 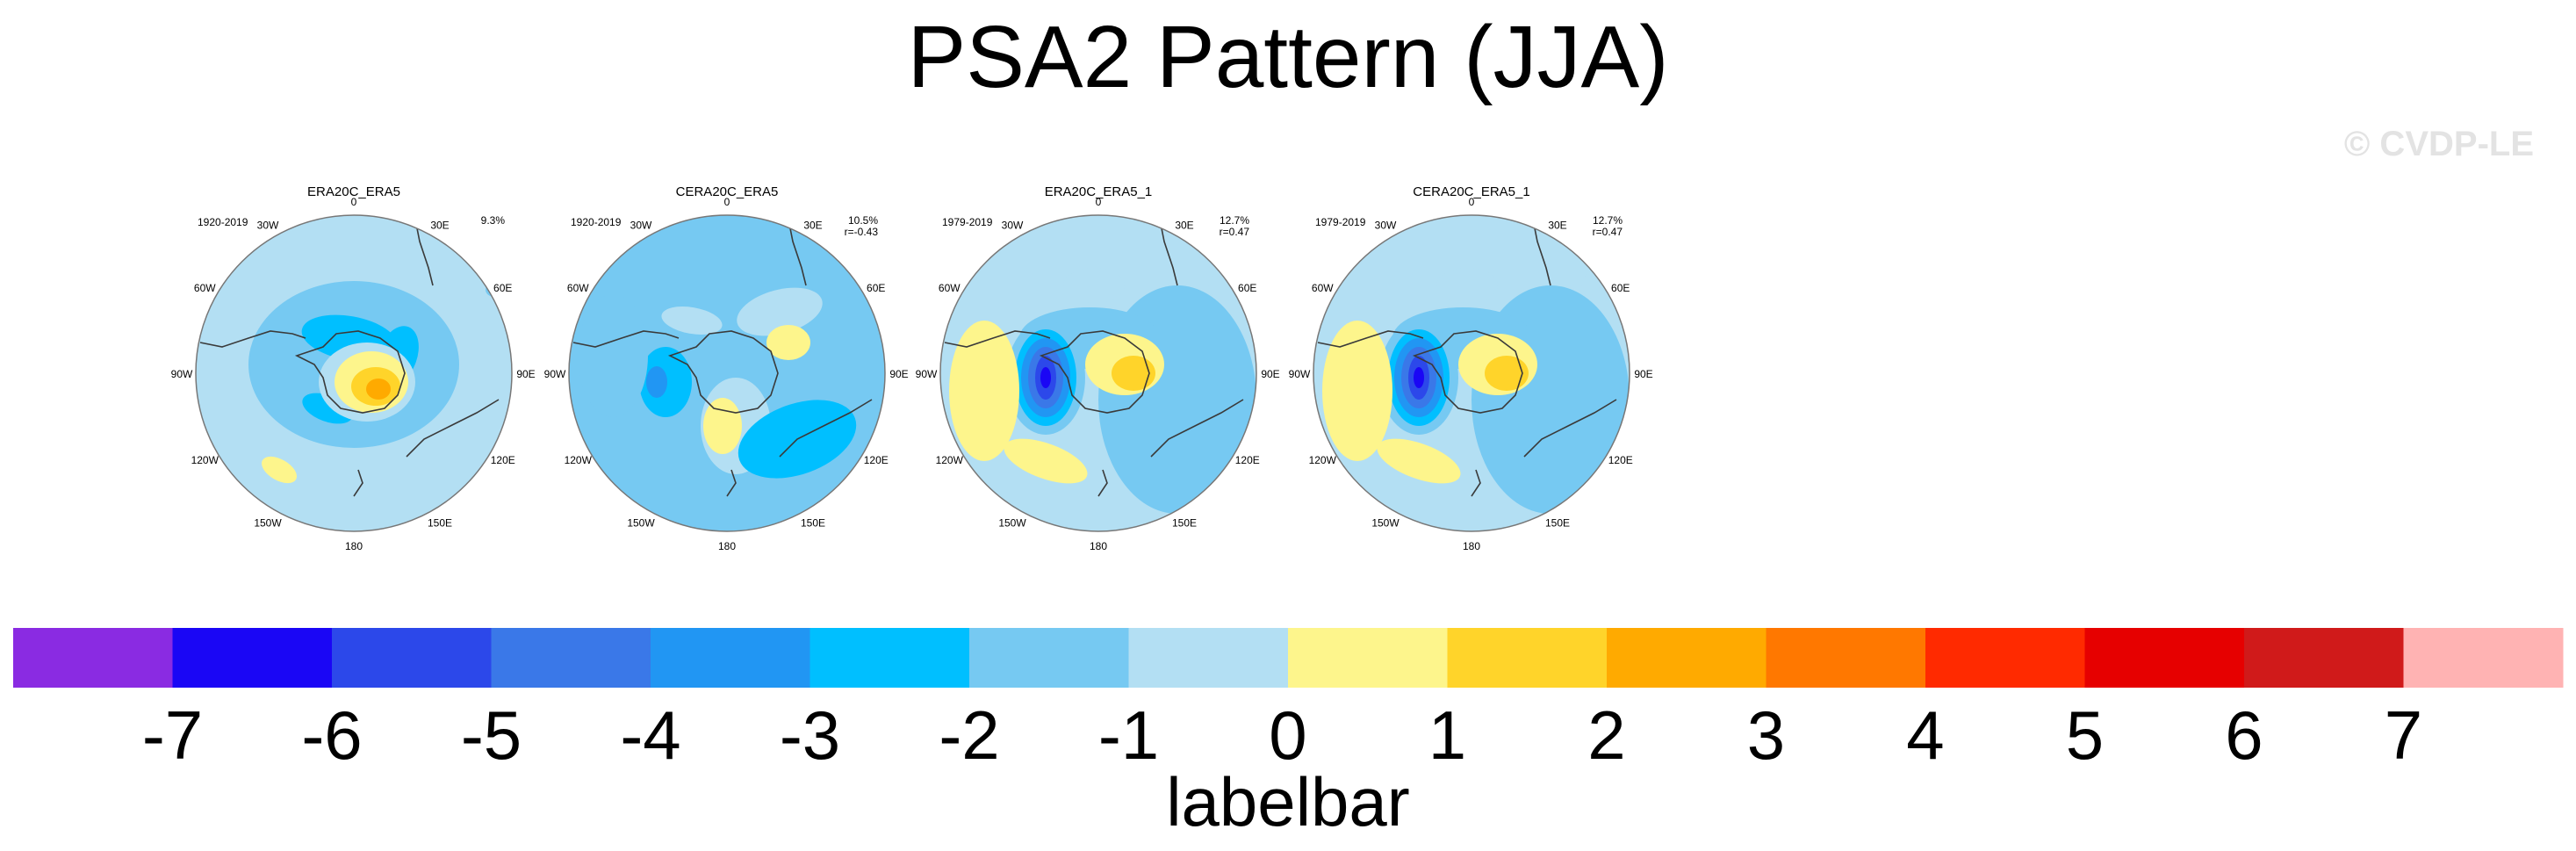 I want to click on labelbar-tick-label: 0, so click(x=1287, y=735).